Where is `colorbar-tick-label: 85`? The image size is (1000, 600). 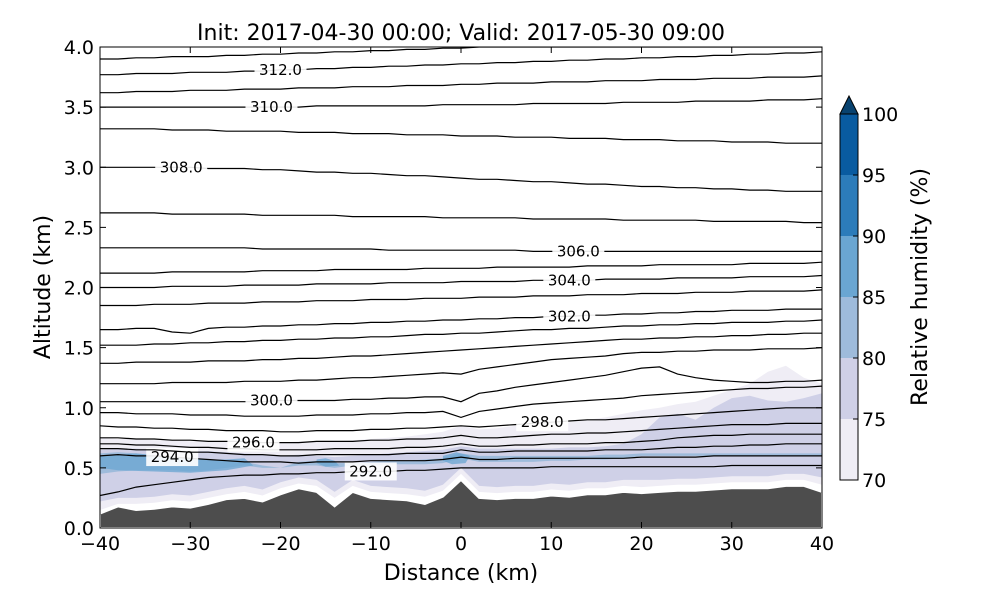 colorbar-tick-label: 85 is located at coordinates (874, 298).